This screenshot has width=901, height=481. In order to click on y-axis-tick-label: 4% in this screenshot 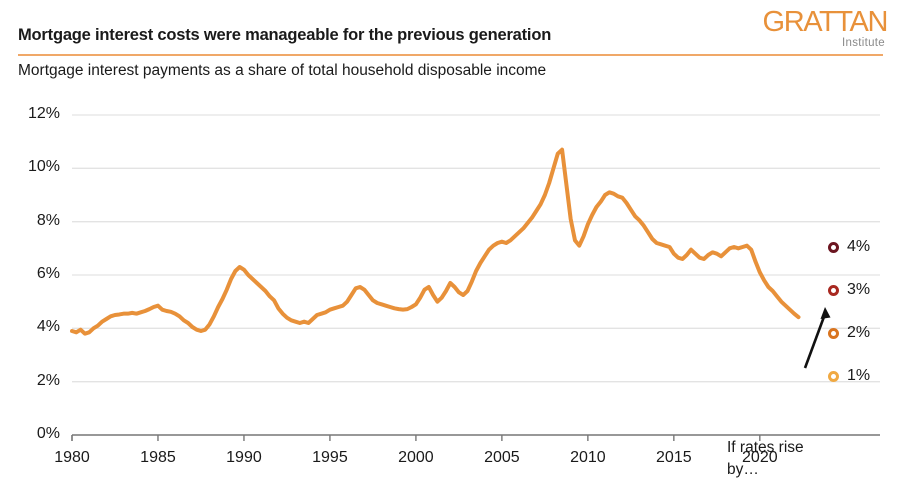, I will do `click(48, 327)`.